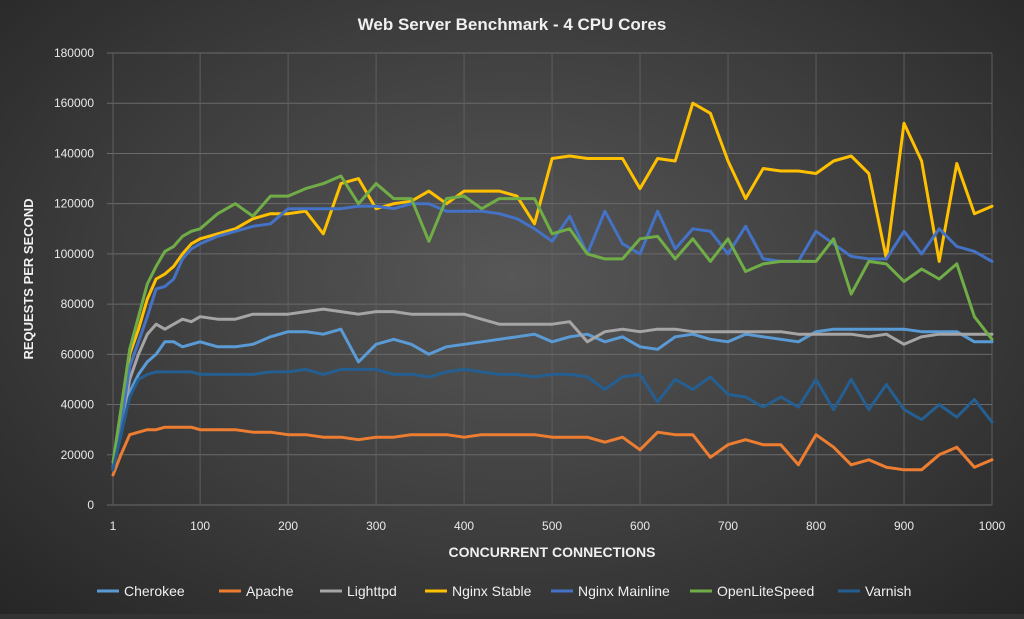  I want to click on y-tick-label: 0, so click(90, 505).